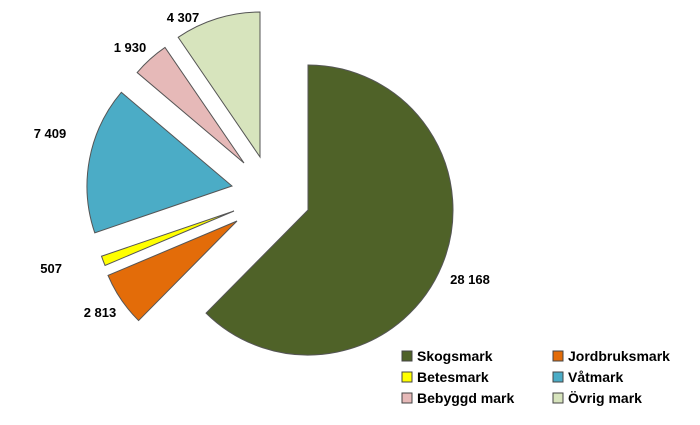 This screenshot has height=425, width=700. What do you see at coordinates (167, 238) in the screenshot?
I see `slice-betesmark` at bounding box center [167, 238].